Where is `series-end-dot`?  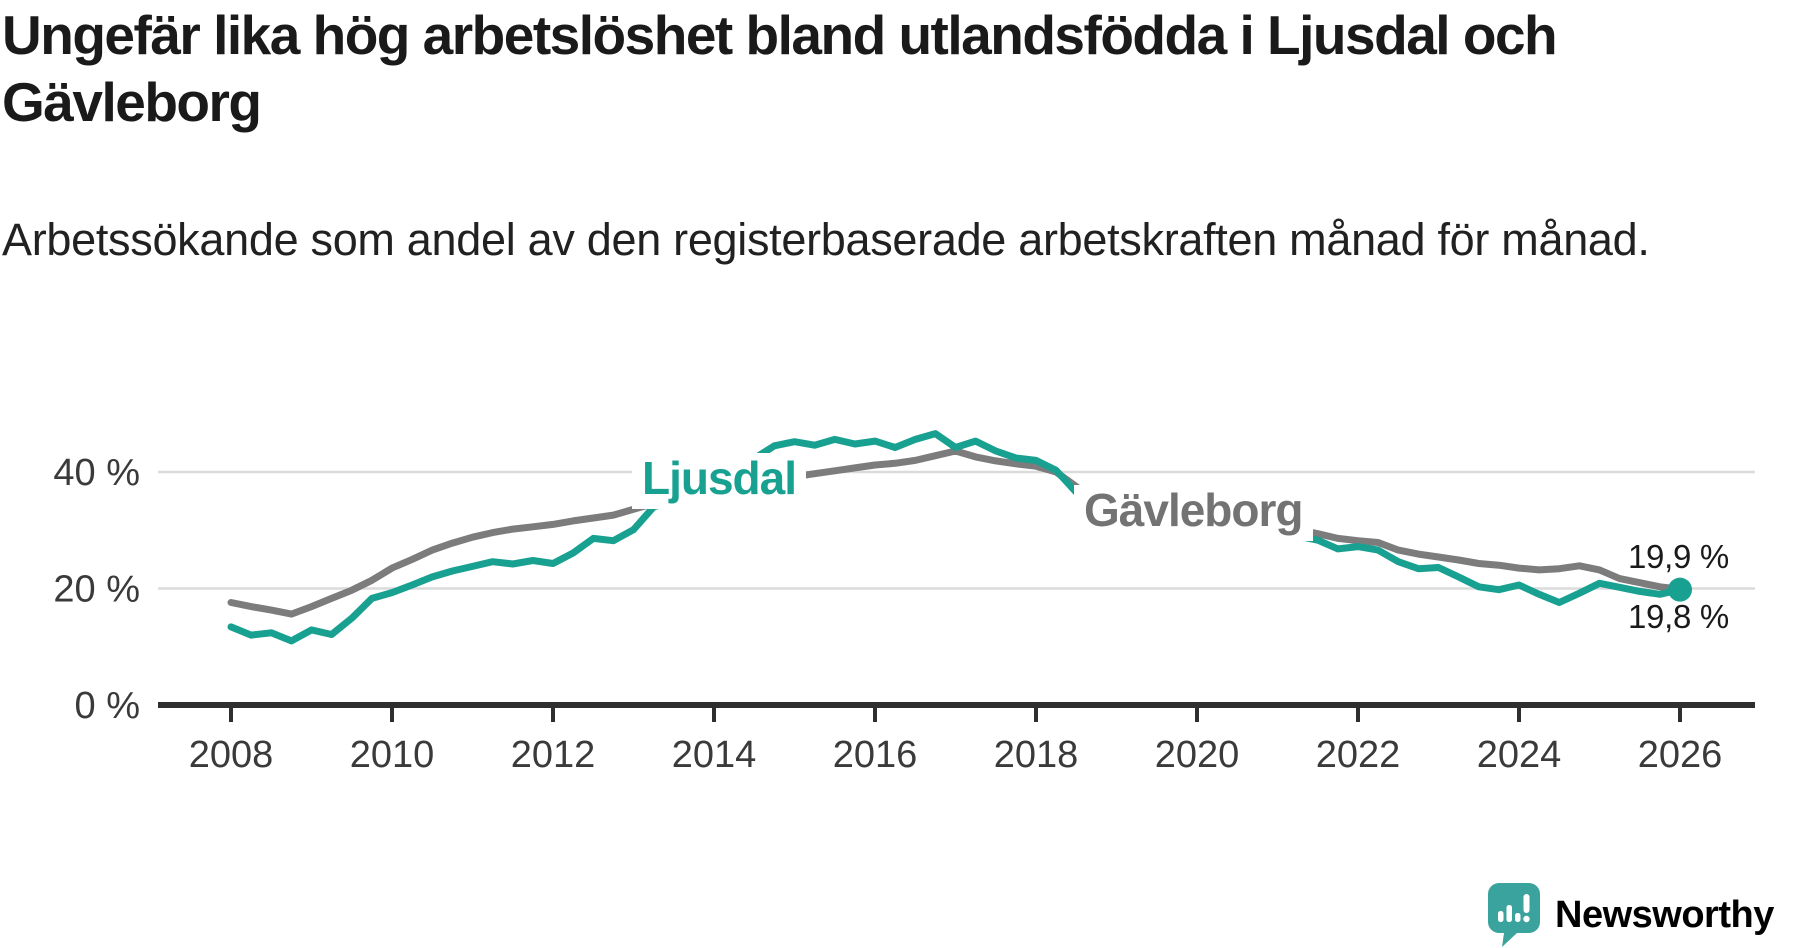
series-end-dot is located at coordinates (1680, 589).